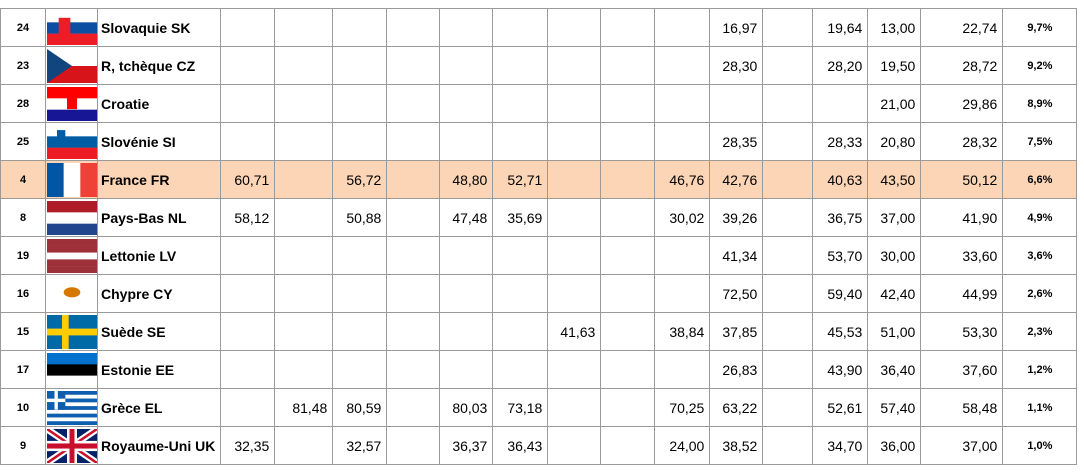 This screenshot has width=1084, height=474. What do you see at coordinates (360, 445) in the screenshot?
I see `value-cell: 32,57` at bounding box center [360, 445].